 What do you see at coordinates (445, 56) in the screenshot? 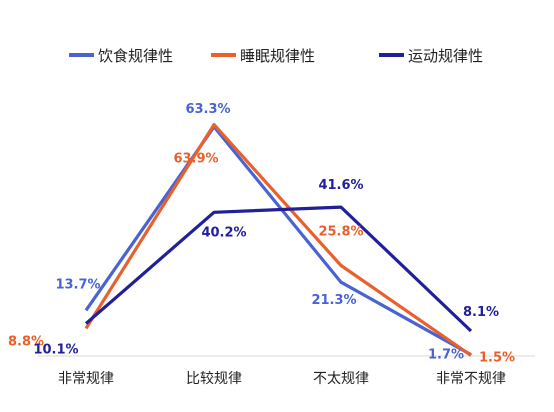
I see `legend-label: 运动规律性` at bounding box center [445, 56].